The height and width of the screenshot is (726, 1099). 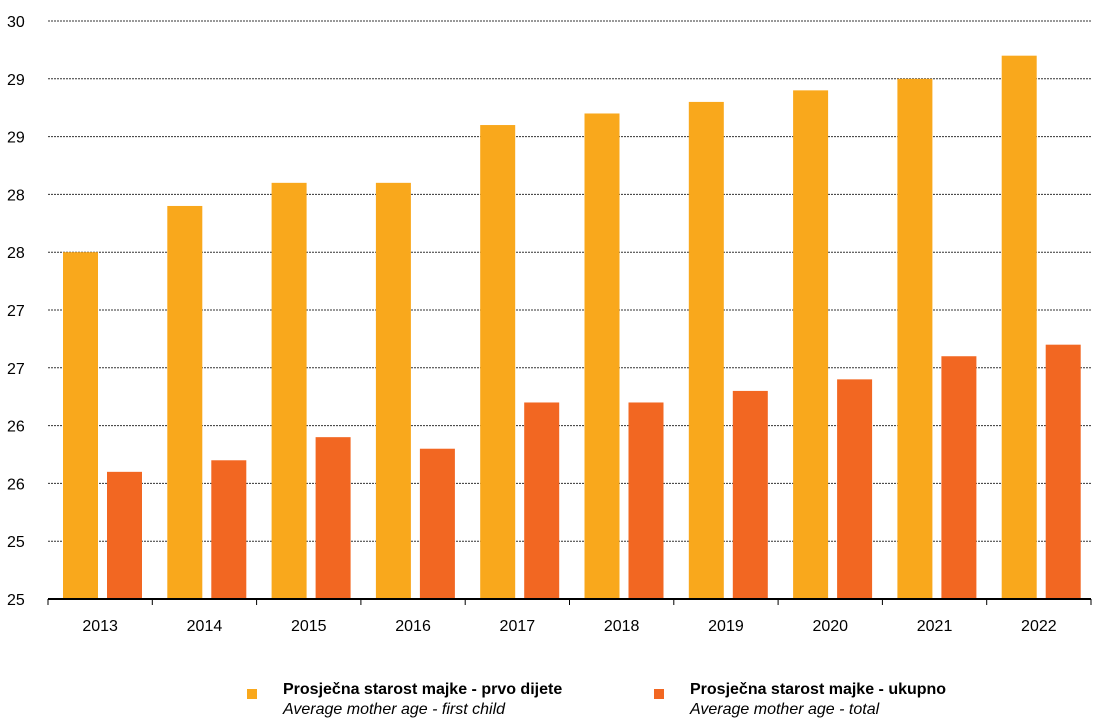 I want to click on x-tick-label: 2022, so click(x=1039, y=626).